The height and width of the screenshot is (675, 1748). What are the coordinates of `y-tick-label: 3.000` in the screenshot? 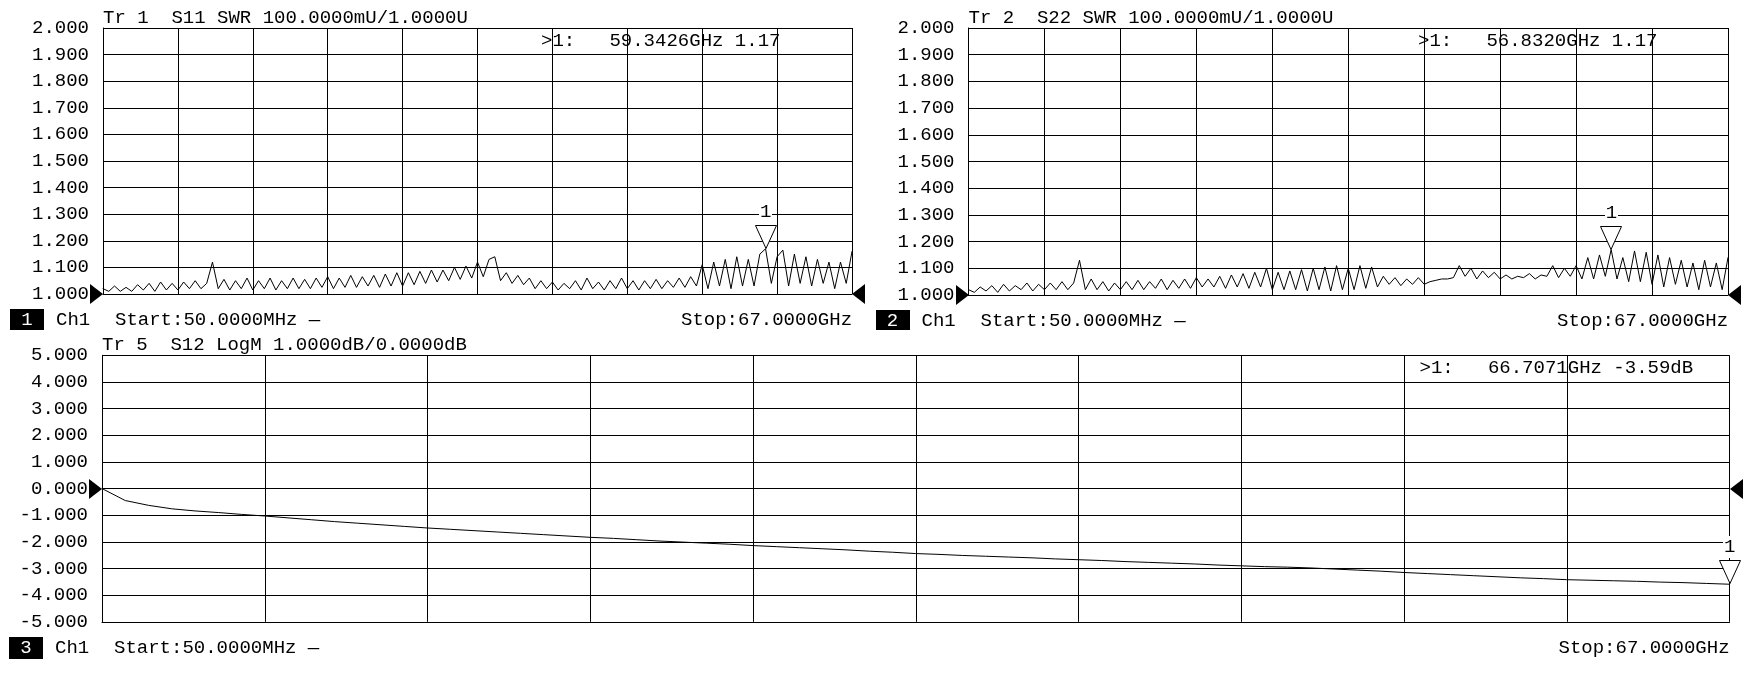 It's located at (59, 408).